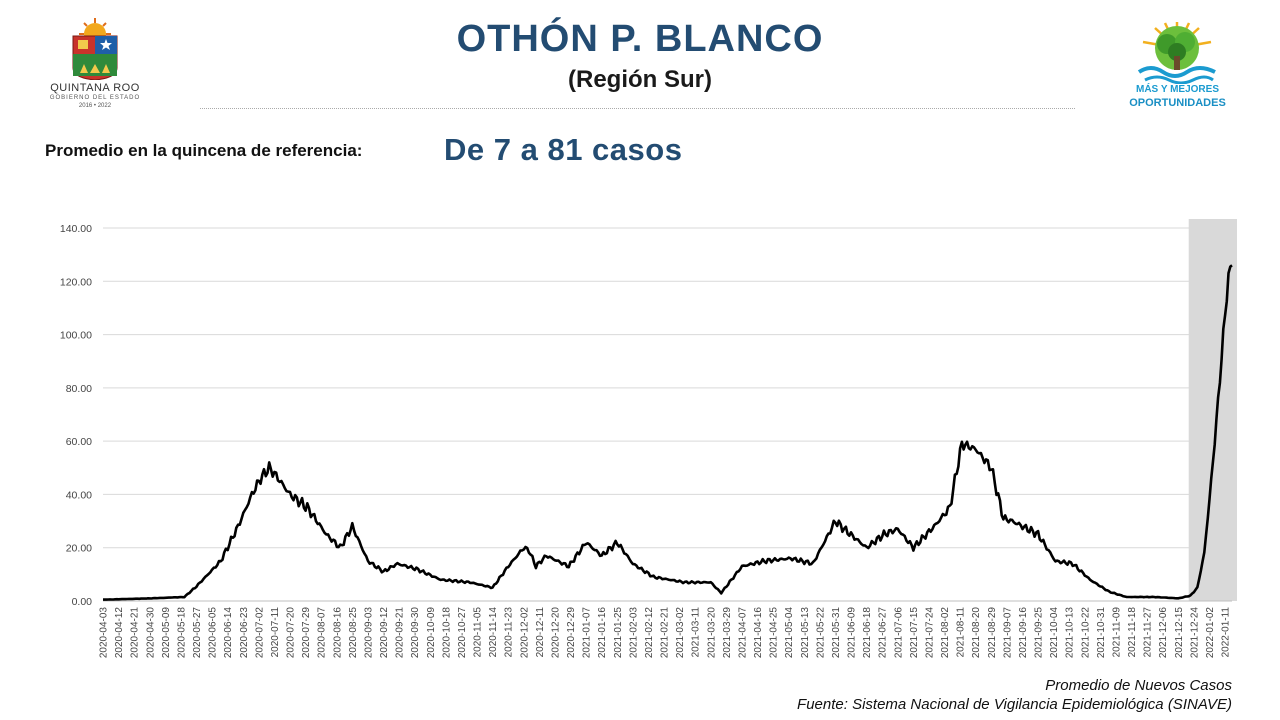 This screenshot has height=720, width=1280. I want to click on y-tick-label: 20.00, so click(79, 549).